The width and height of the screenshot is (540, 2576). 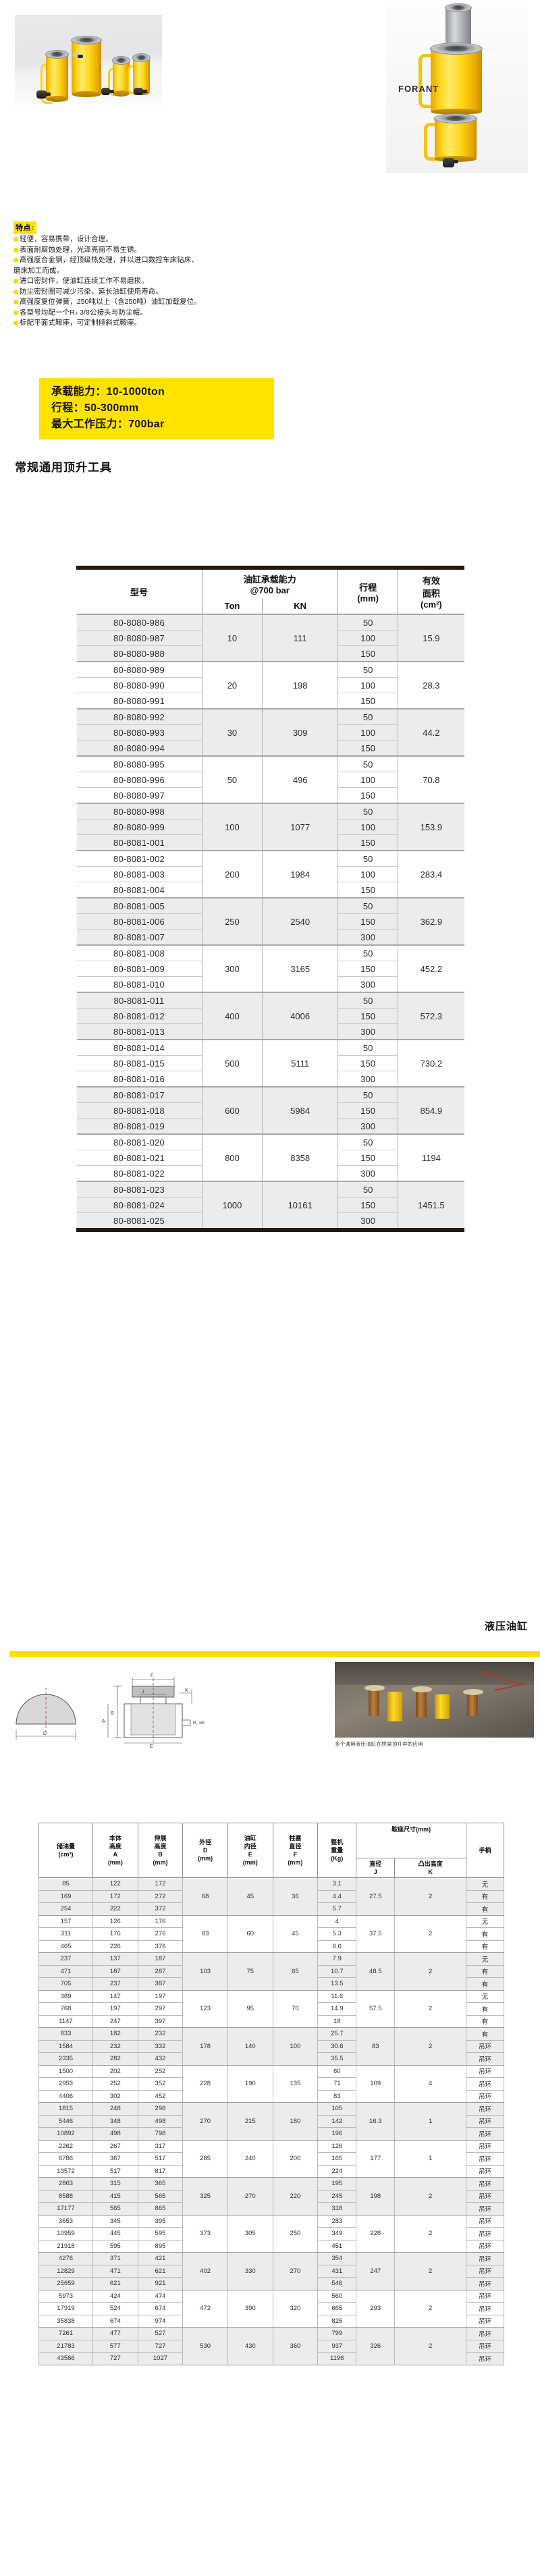 What do you see at coordinates (139, 1158) in the screenshot?
I see `cell-model: 80-8081-021` at bounding box center [139, 1158].